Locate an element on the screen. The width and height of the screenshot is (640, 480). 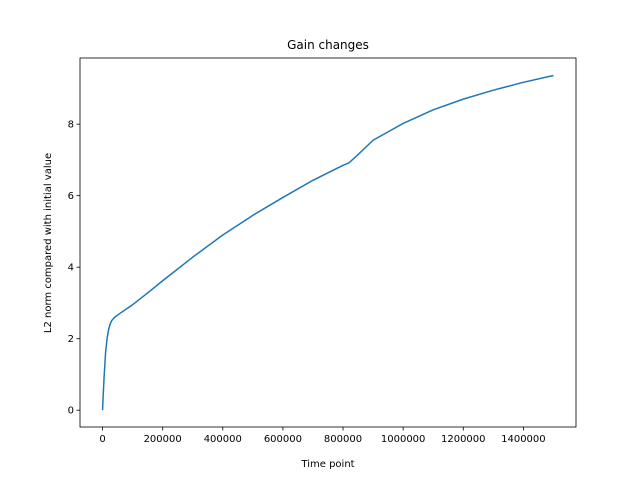
x-tick-label: 0 is located at coordinates (102, 439).